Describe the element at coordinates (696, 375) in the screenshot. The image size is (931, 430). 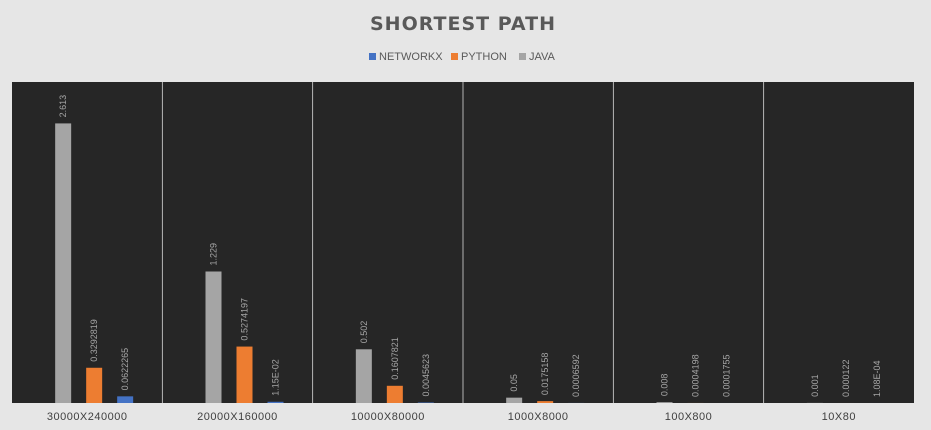
I see `value-label-python: 0.0004198` at that location.